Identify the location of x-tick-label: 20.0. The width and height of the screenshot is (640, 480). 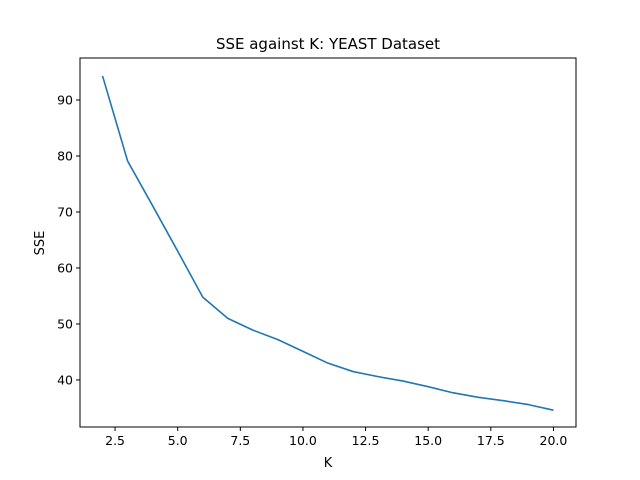
(554, 440).